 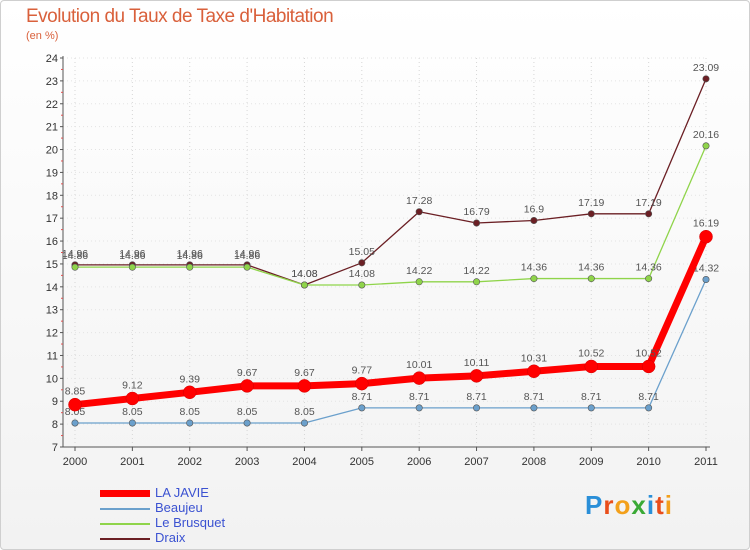 I want to click on data-label: 17.19, so click(x=591, y=203).